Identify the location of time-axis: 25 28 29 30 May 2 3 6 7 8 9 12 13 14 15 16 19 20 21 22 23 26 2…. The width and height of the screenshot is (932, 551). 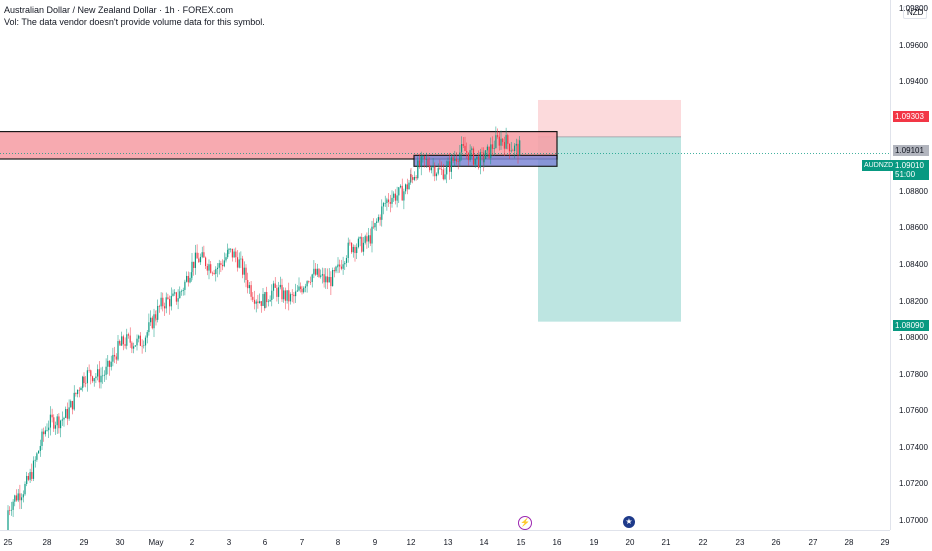
(445, 540).